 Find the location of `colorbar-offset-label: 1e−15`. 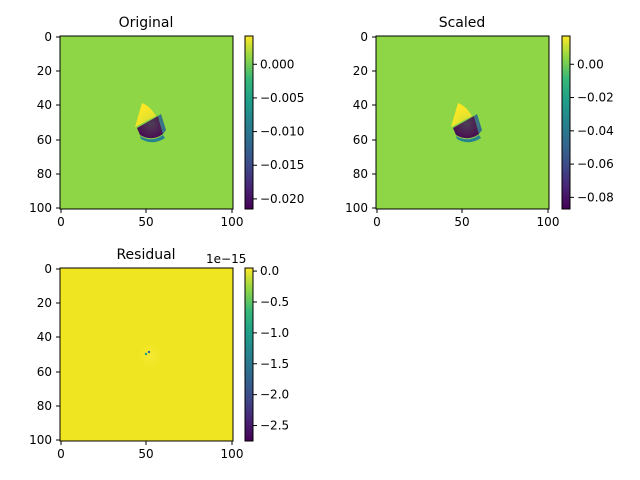

colorbar-offset-label: 1e−15 is located at coordinates (226, 259).